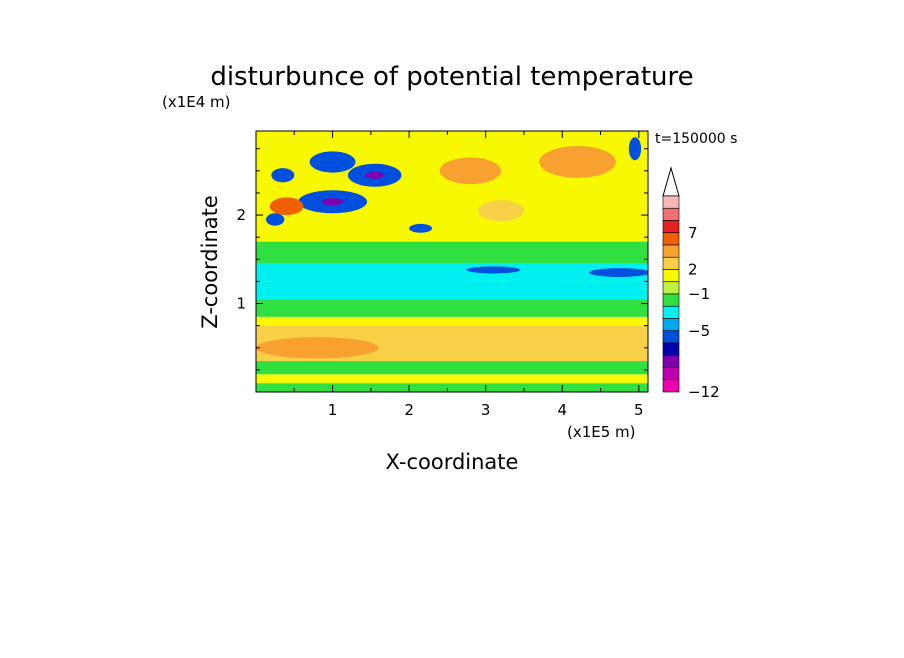  I want to click on y-axis-label: Z-coordinate, so click(210, 262).